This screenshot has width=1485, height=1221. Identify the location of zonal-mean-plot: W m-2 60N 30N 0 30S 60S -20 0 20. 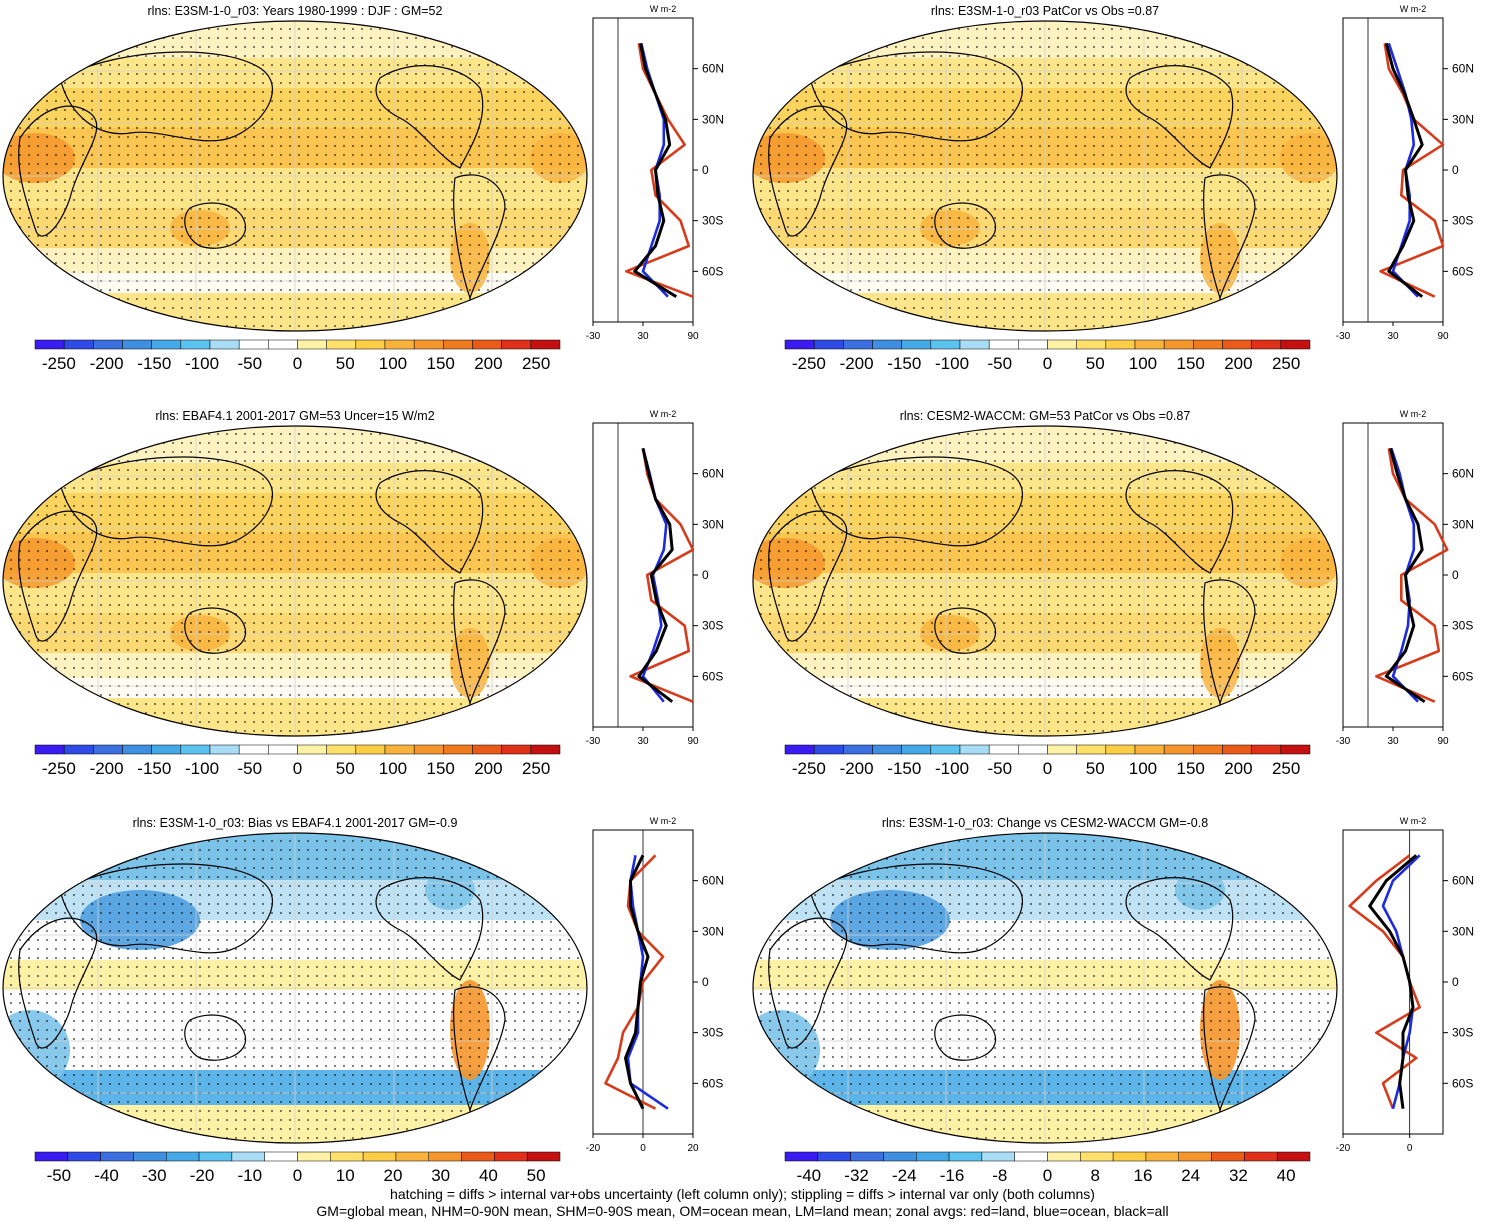
(655, 985).